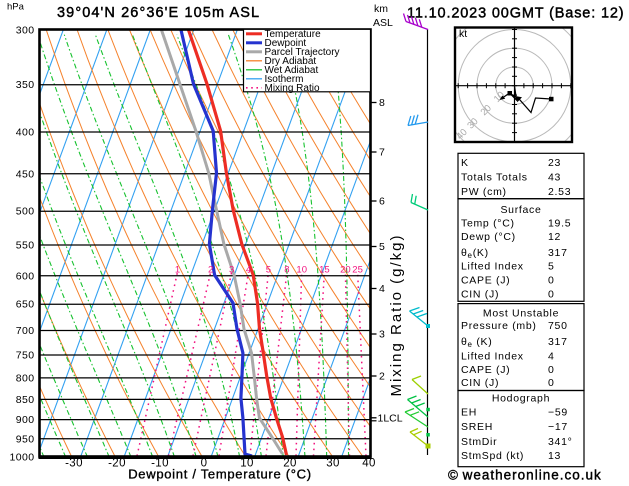 The width and height of the screenshot is (629, 486). Describe the element at coordinates (25, 400) in the screenshot. I see `svg-text: 850` at that location.